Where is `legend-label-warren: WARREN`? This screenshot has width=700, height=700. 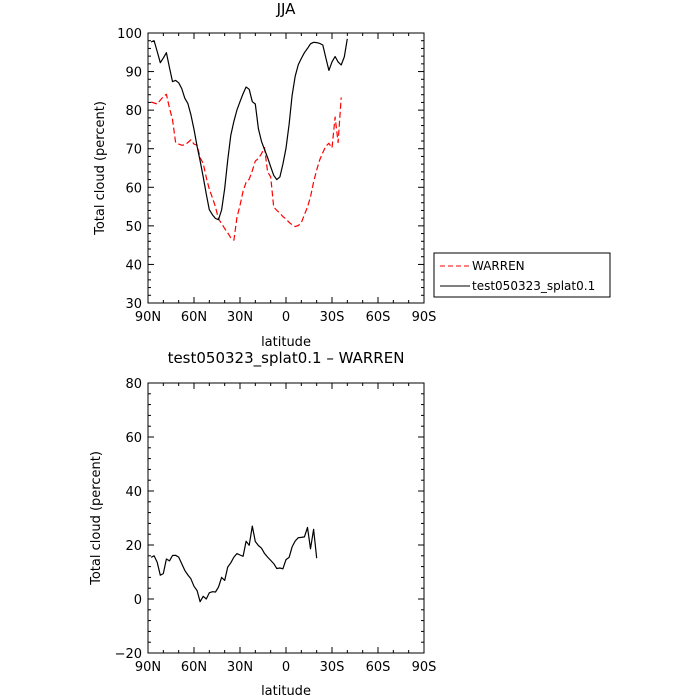
legend-label-warren: WARREN is located at coordinates (498, 266).